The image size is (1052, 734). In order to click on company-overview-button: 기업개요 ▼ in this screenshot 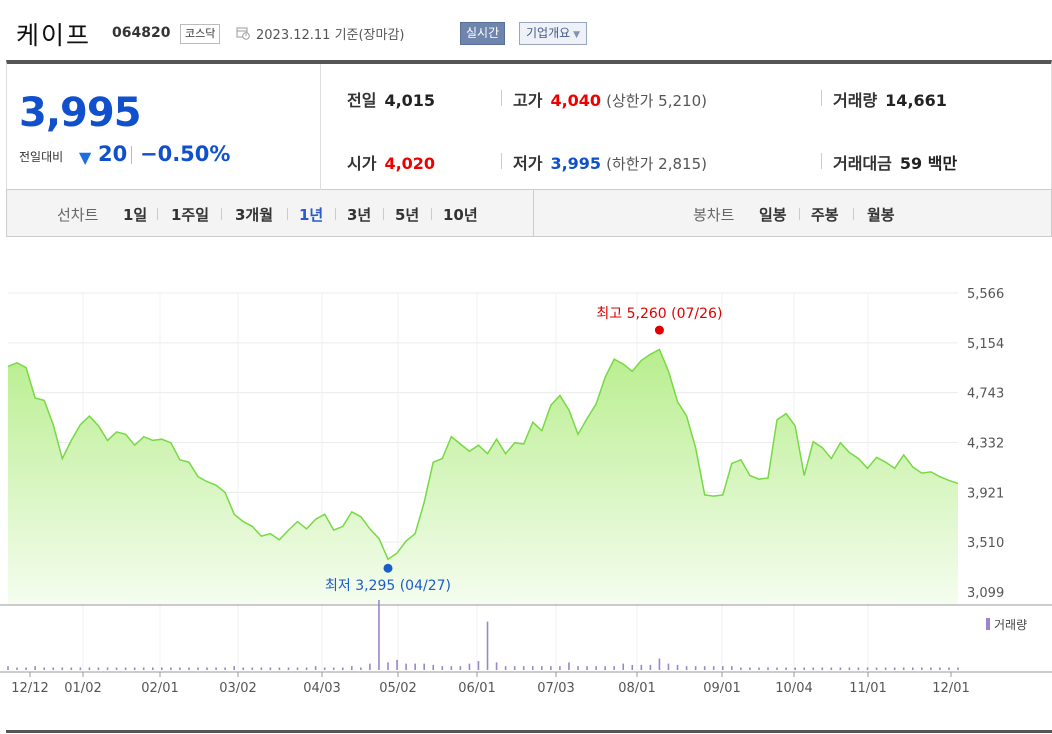, I will do `click(553, 33)`.